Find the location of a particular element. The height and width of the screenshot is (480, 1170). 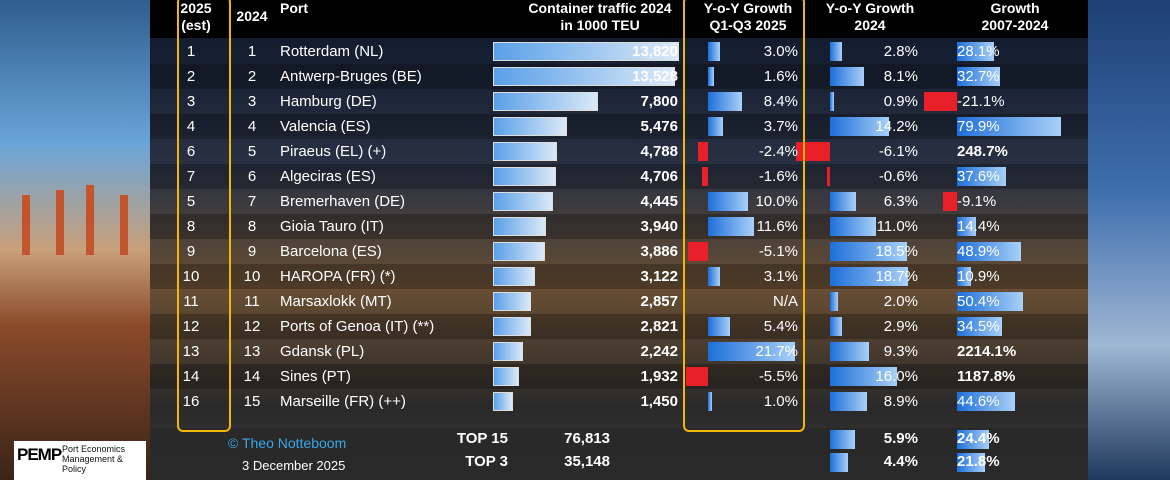

growth-2007-2024: 37.6% is located at coordinates (978, 176).